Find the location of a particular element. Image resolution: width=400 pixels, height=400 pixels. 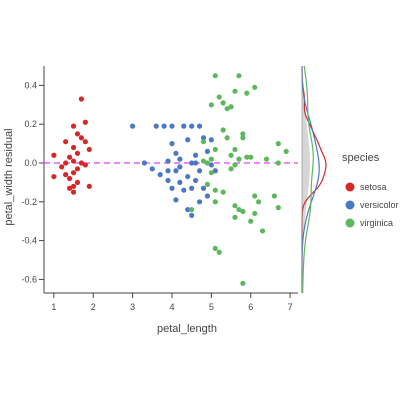

legend-marker-setosa is located at coordinates (350, 187).